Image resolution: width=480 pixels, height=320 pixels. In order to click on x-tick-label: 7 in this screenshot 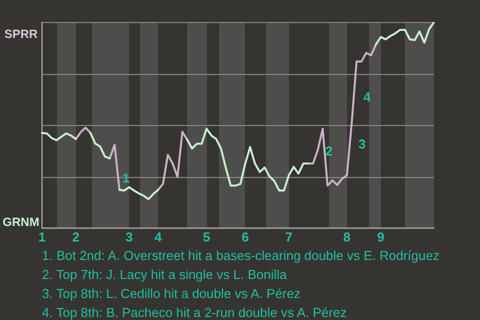, I will do `click(288, 236)`.